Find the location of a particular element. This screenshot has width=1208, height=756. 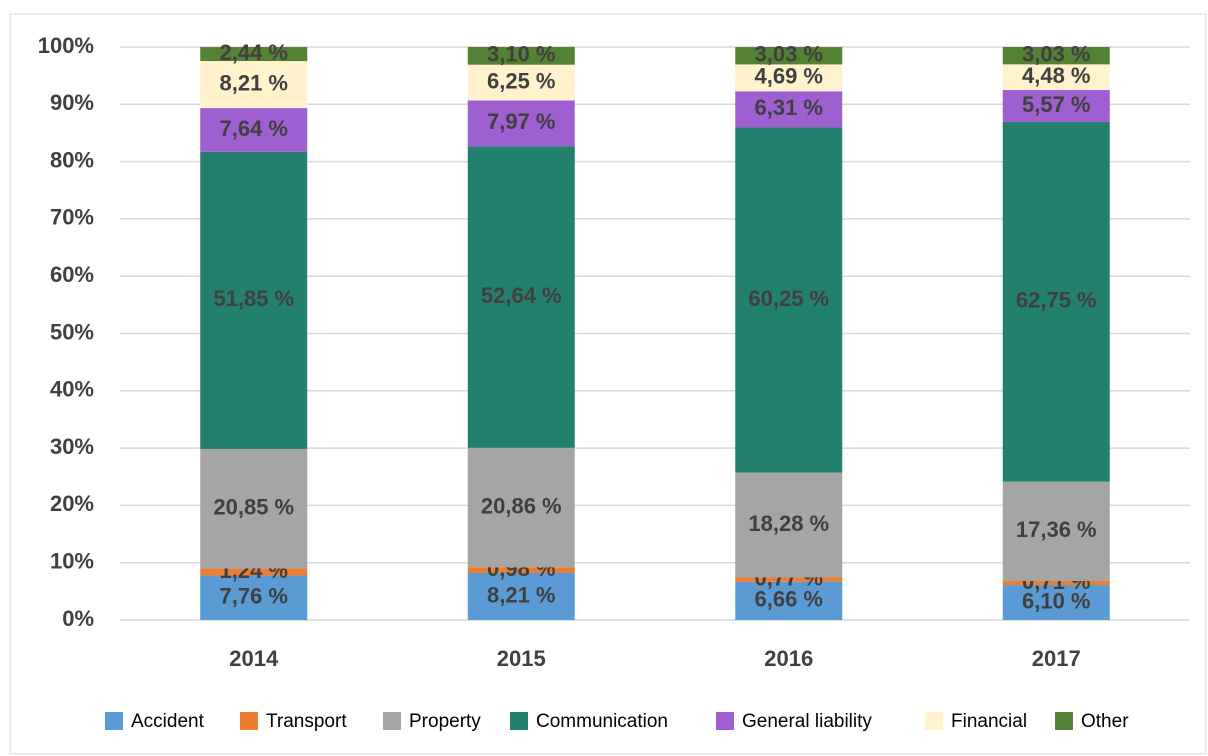

value-label: 52,64 % is located at coordinates (521, 295).